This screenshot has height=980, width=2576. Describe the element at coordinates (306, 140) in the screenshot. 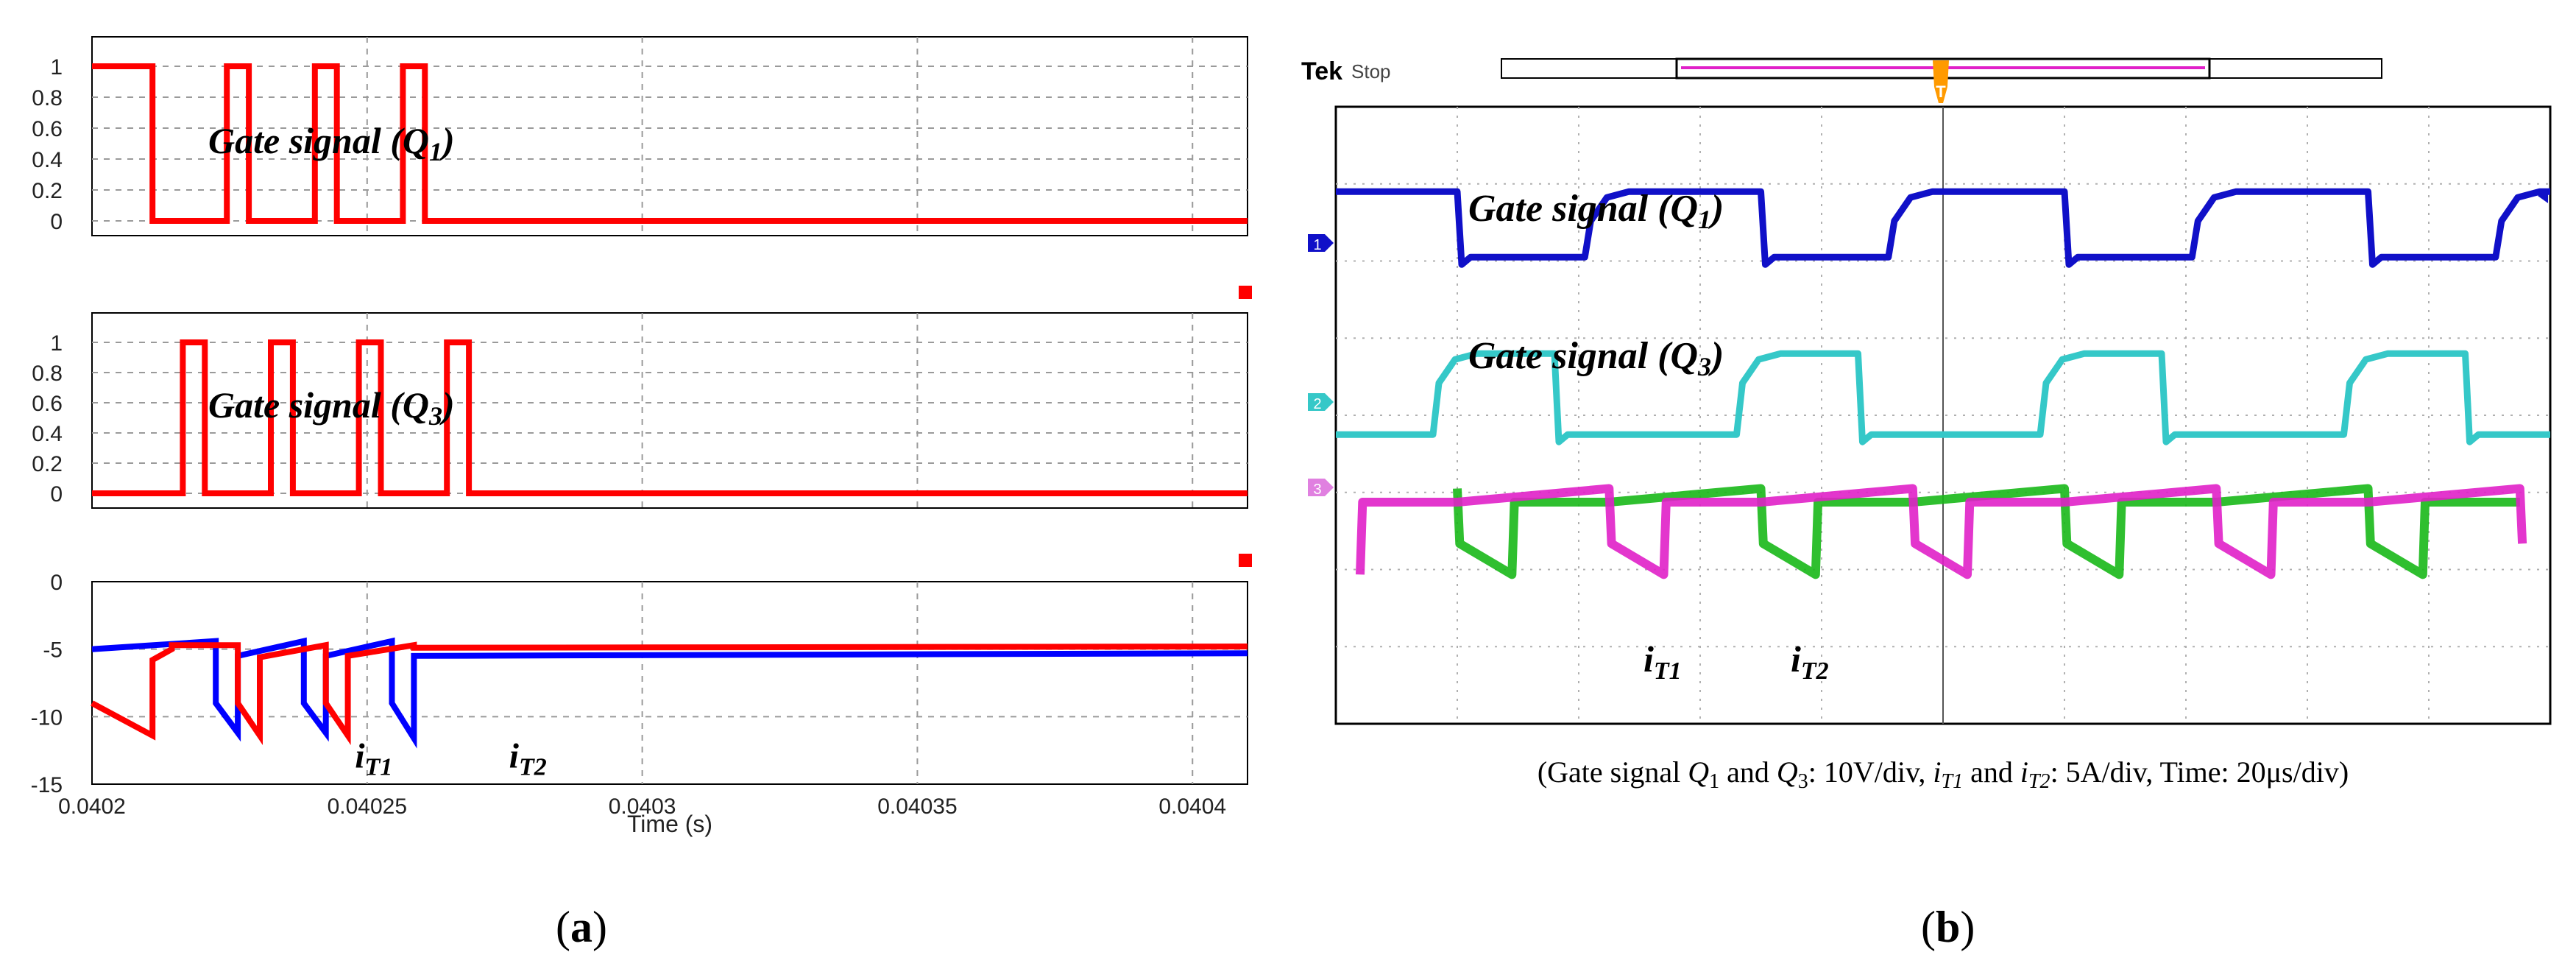

I see `q1-label-text: Gate signal (` at that location.